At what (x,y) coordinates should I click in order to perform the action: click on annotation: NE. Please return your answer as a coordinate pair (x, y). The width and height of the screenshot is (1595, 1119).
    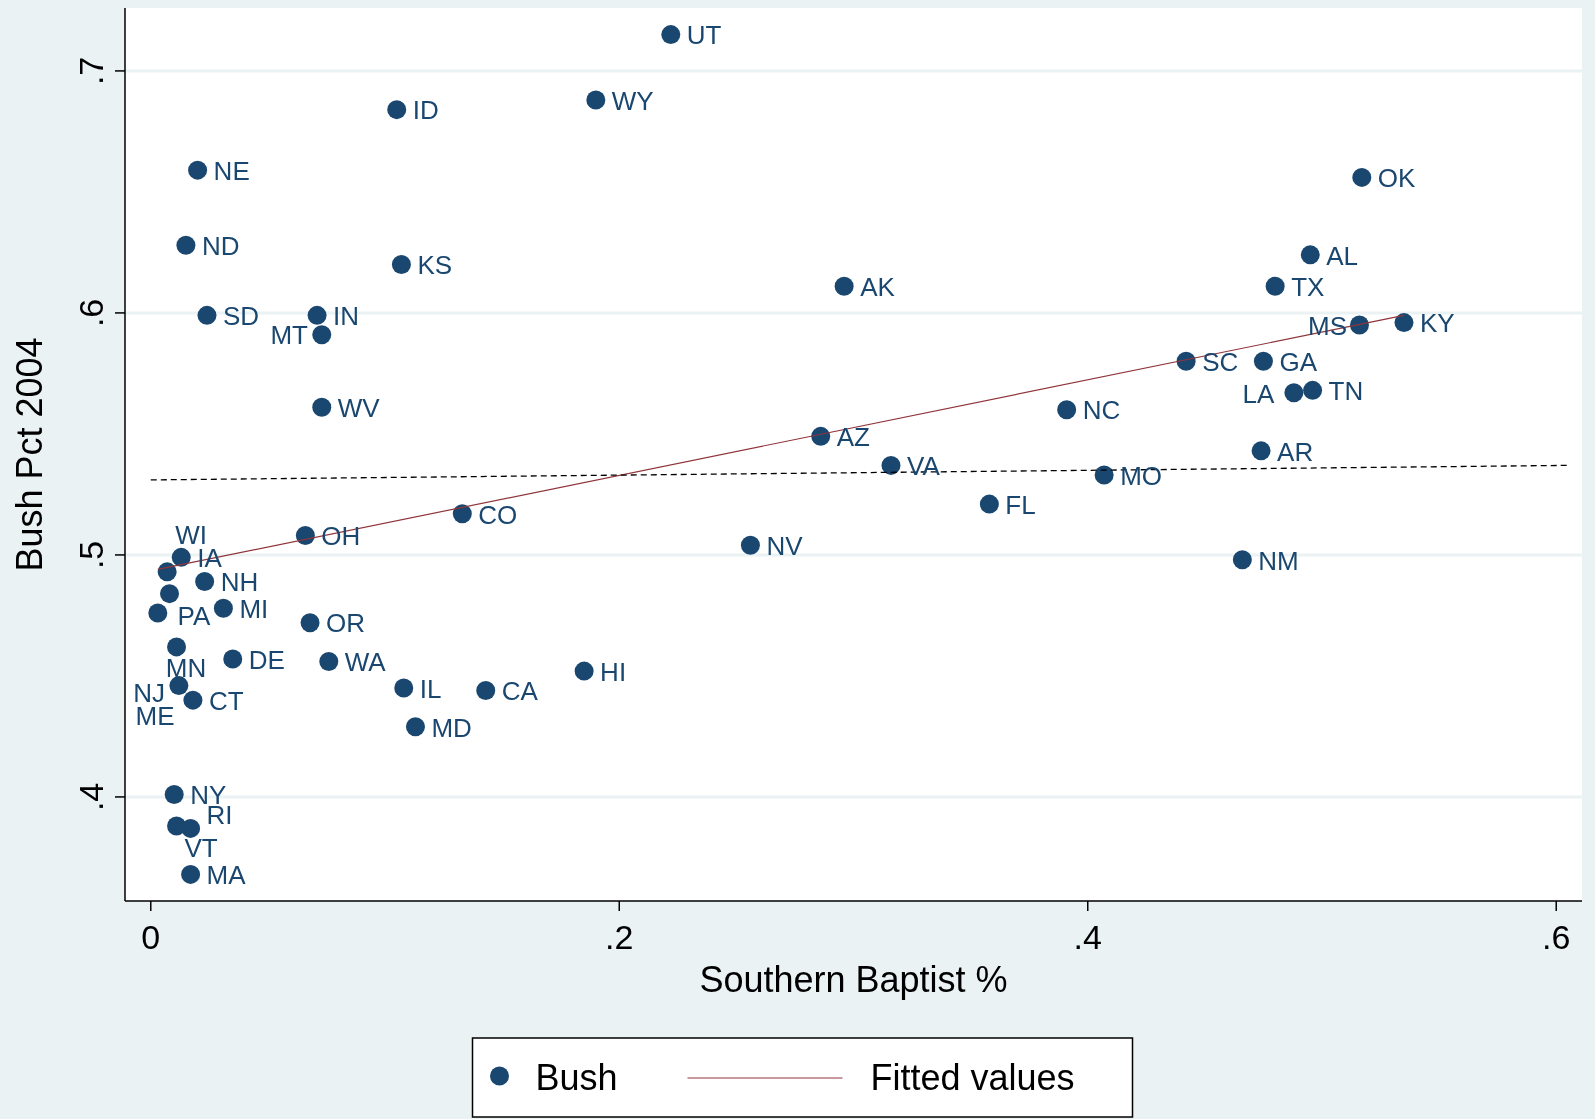
    Looking at the image, I should click on (231, 170).